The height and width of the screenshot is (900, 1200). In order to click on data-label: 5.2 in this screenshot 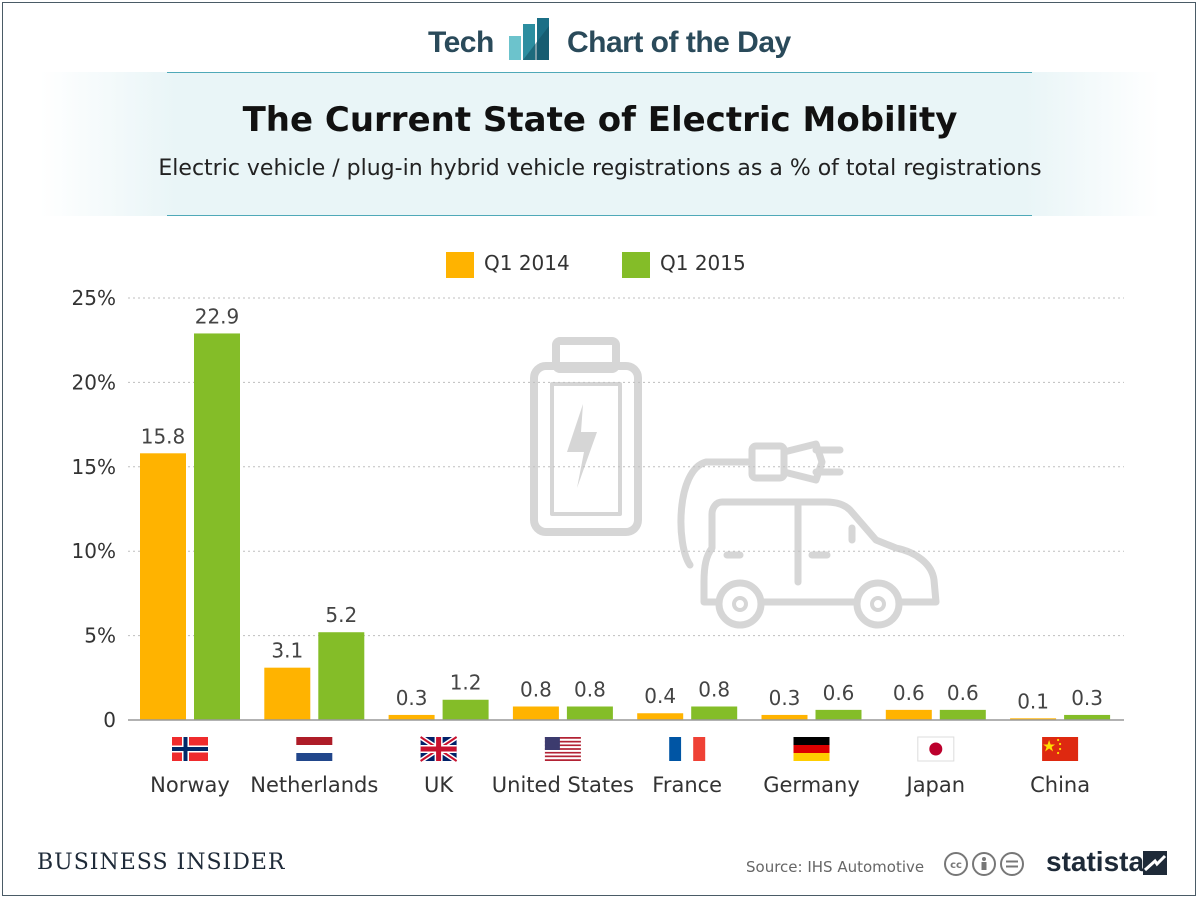, I will do `click(341, 615)`.